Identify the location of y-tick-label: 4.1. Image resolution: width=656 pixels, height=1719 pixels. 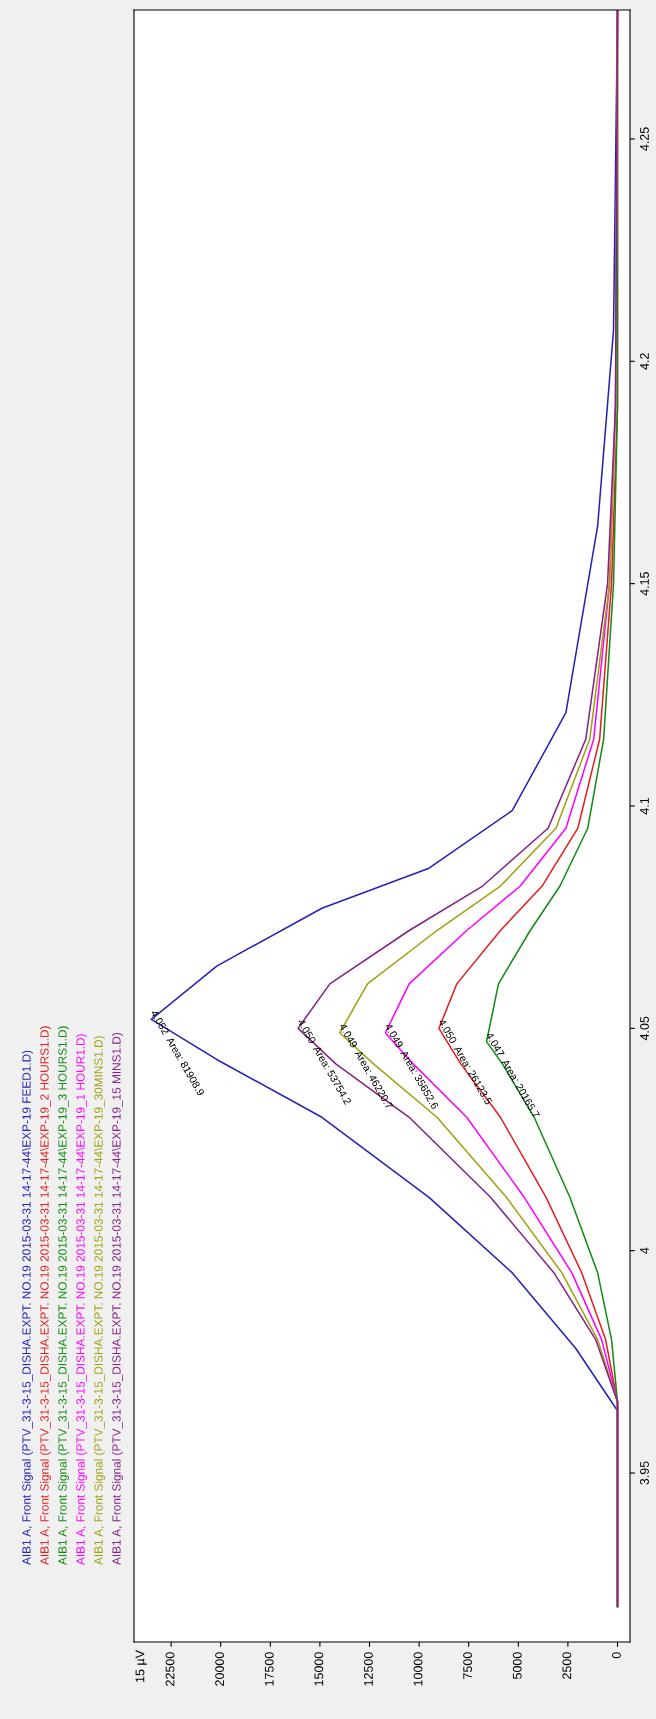
(644, 806).